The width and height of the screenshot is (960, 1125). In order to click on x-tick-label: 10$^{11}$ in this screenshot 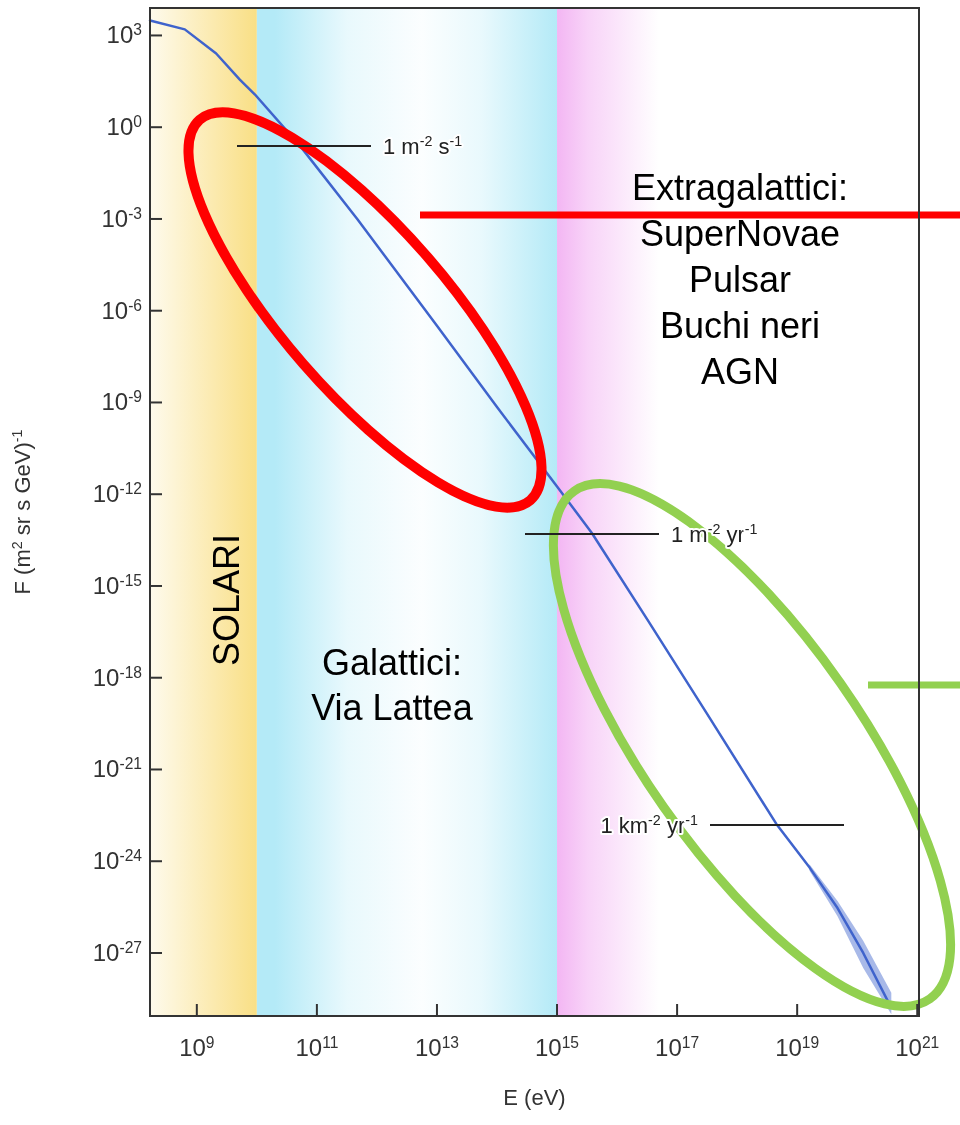, I will do `click(317, 1047)`.